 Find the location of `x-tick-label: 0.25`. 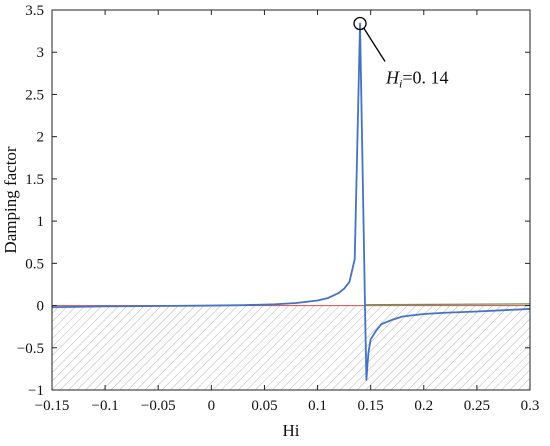

x-tick-label: 0.25 is located at coordinates (477, 406).